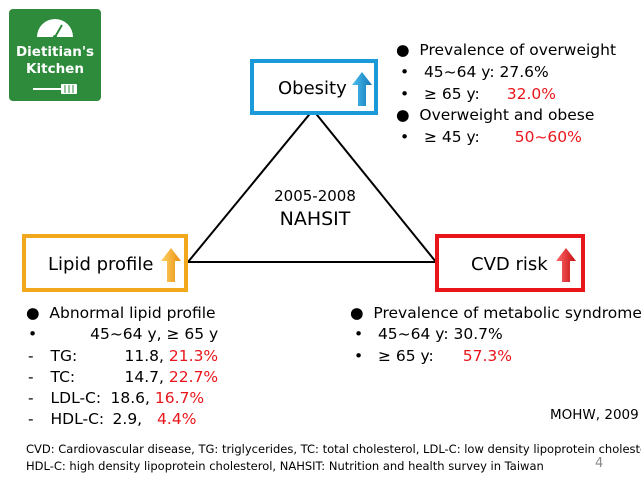 This screenshot has height=480, width=641. I want to click on logo-text: Dietitian's Kitchen, so click(55, 61).